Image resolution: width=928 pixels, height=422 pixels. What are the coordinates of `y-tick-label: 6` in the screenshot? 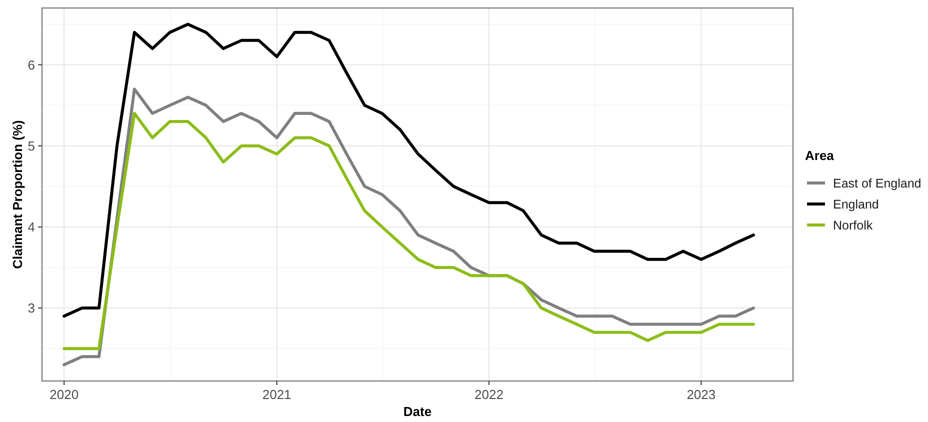 It's located at (31, 64).